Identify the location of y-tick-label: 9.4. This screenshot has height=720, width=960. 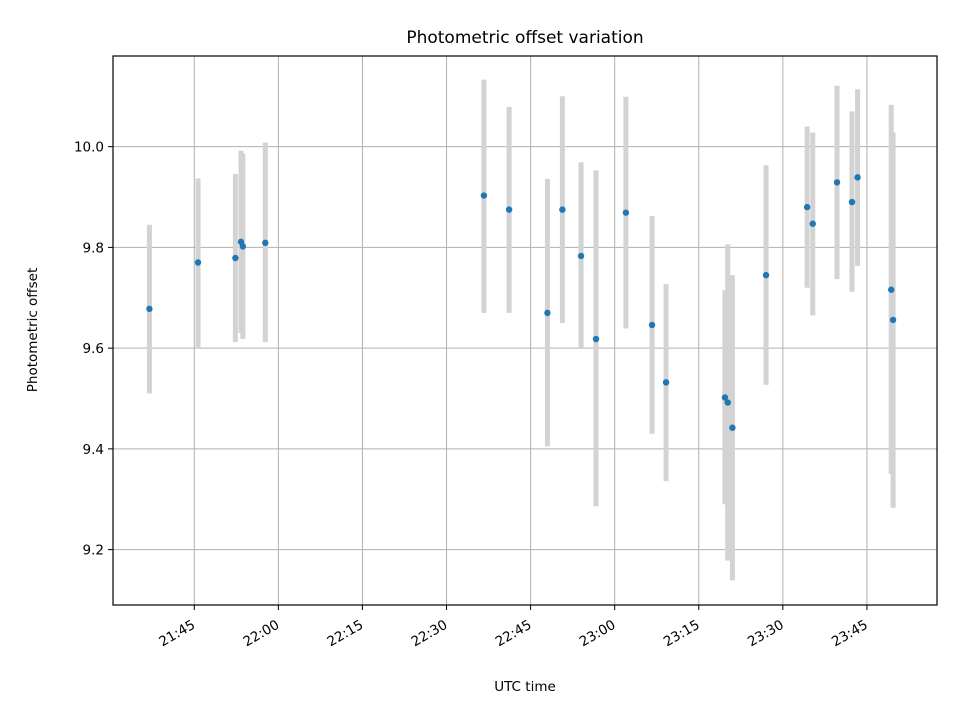
(93, 450).